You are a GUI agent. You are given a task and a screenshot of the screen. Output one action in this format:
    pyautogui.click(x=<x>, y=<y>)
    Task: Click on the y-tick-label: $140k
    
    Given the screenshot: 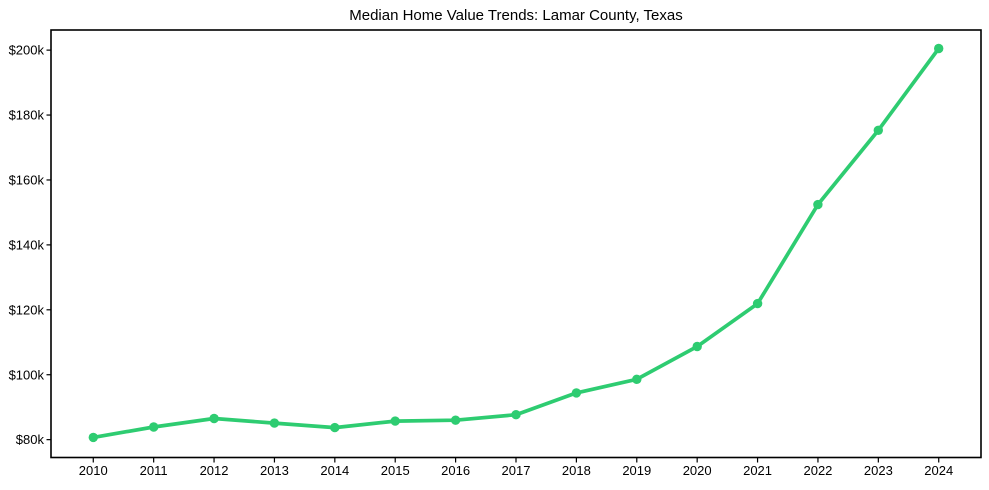 What is the action you would take?
    pyautogui.click(x=27, y=244)
    